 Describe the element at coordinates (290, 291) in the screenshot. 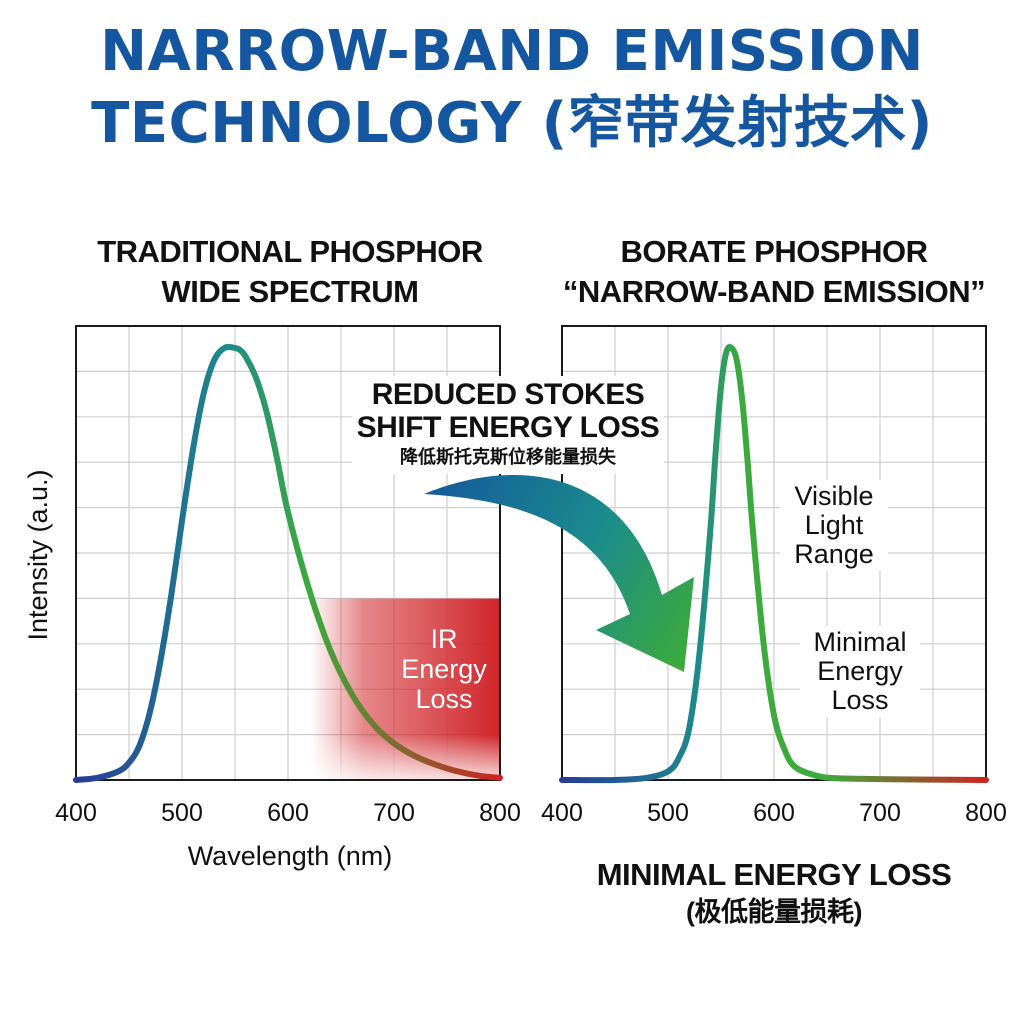

I see `left-panel-title-line2: WIDE SPECTRUM` at that location.